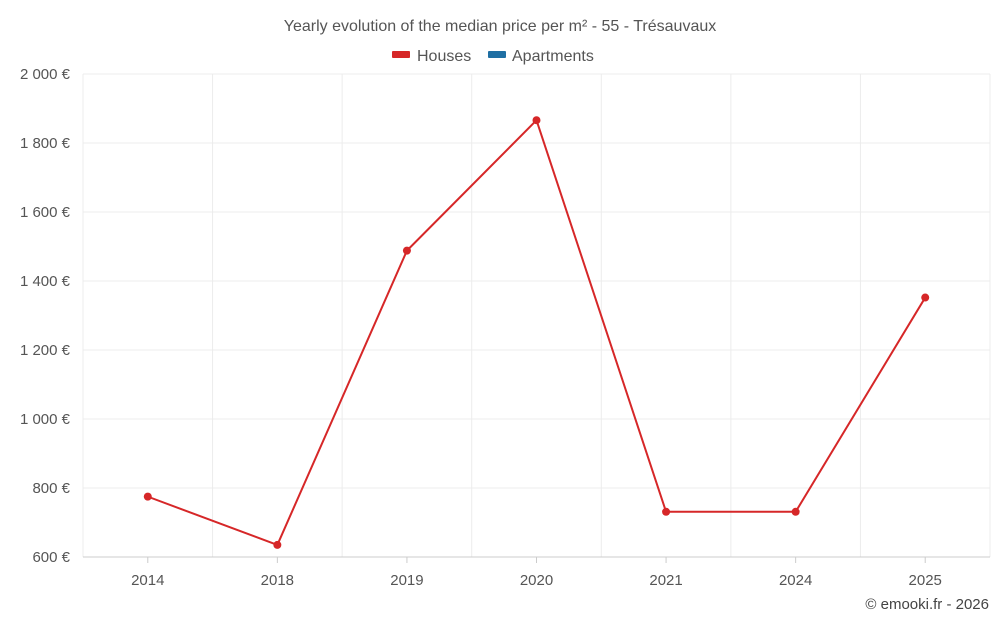  I want to click on legend-item-houses: Houses, so click(431, 56).